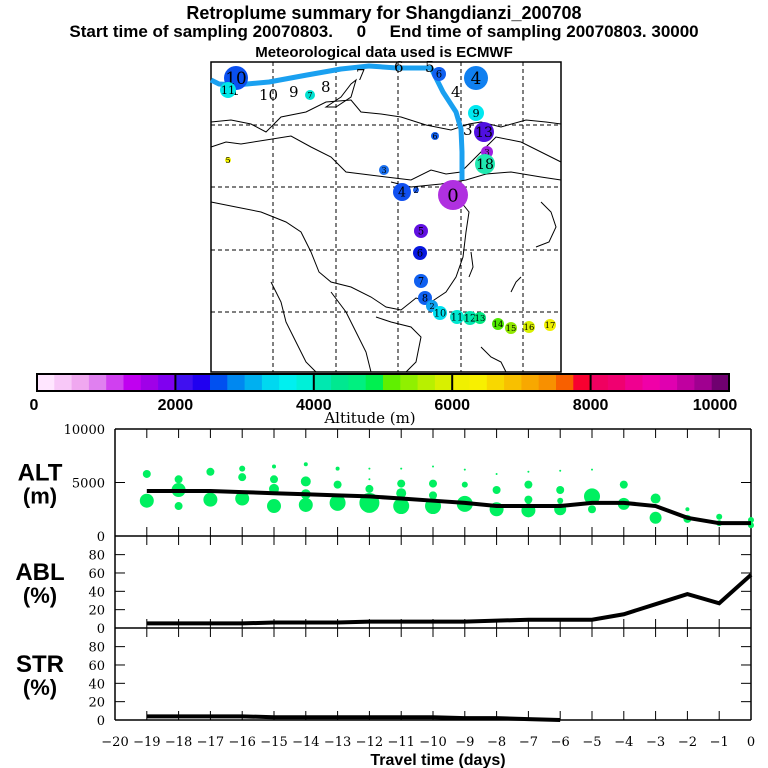 The height and width of the screenshot is (768, 768). I want to click on track-day-label: 7, so click(361, 75).